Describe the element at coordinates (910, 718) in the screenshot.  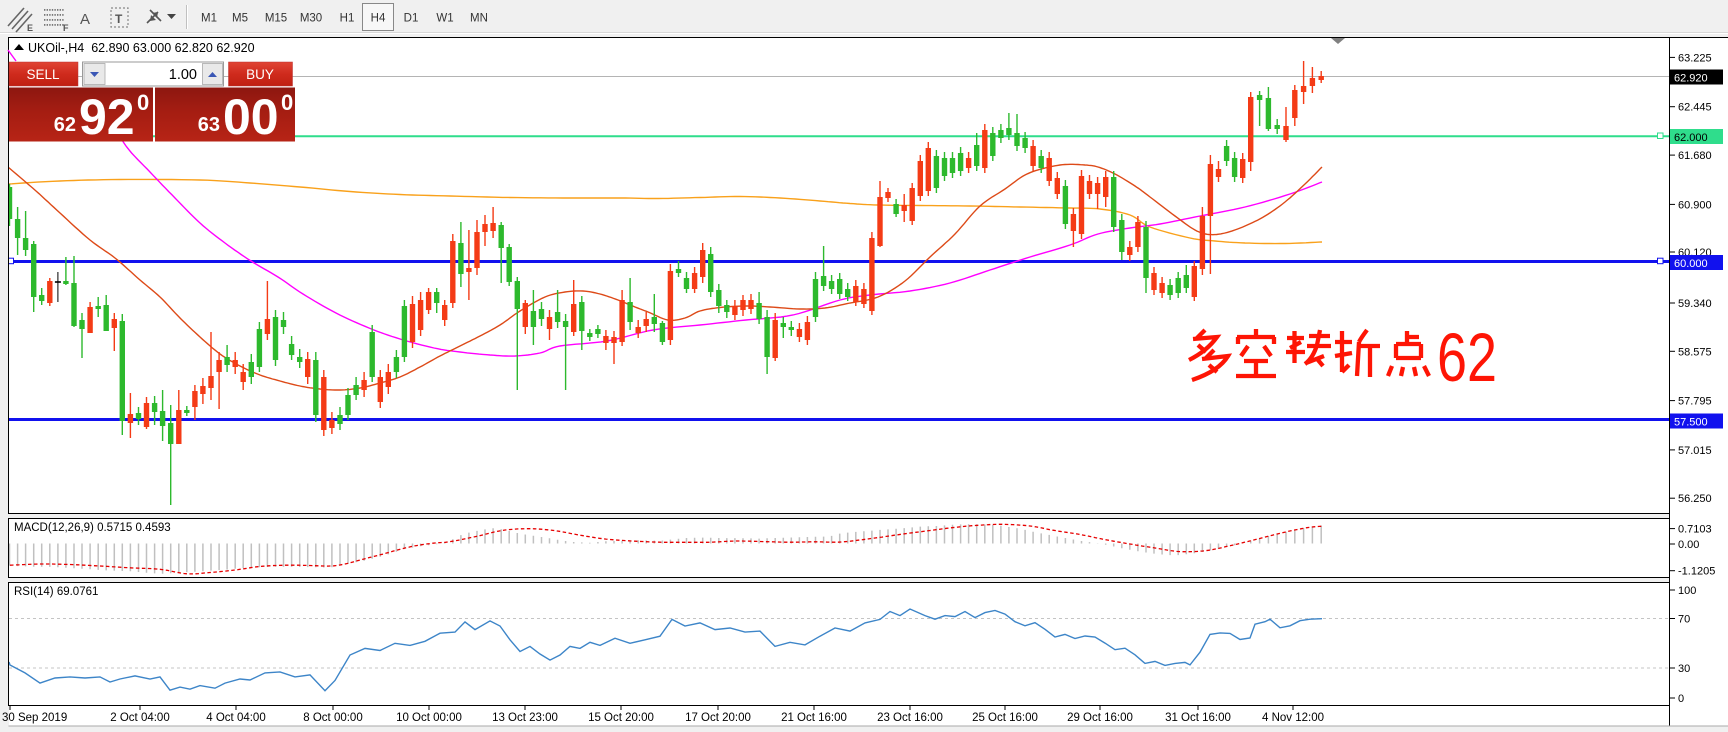
I see `svg-text: 23 Oct 16:00` at that location.